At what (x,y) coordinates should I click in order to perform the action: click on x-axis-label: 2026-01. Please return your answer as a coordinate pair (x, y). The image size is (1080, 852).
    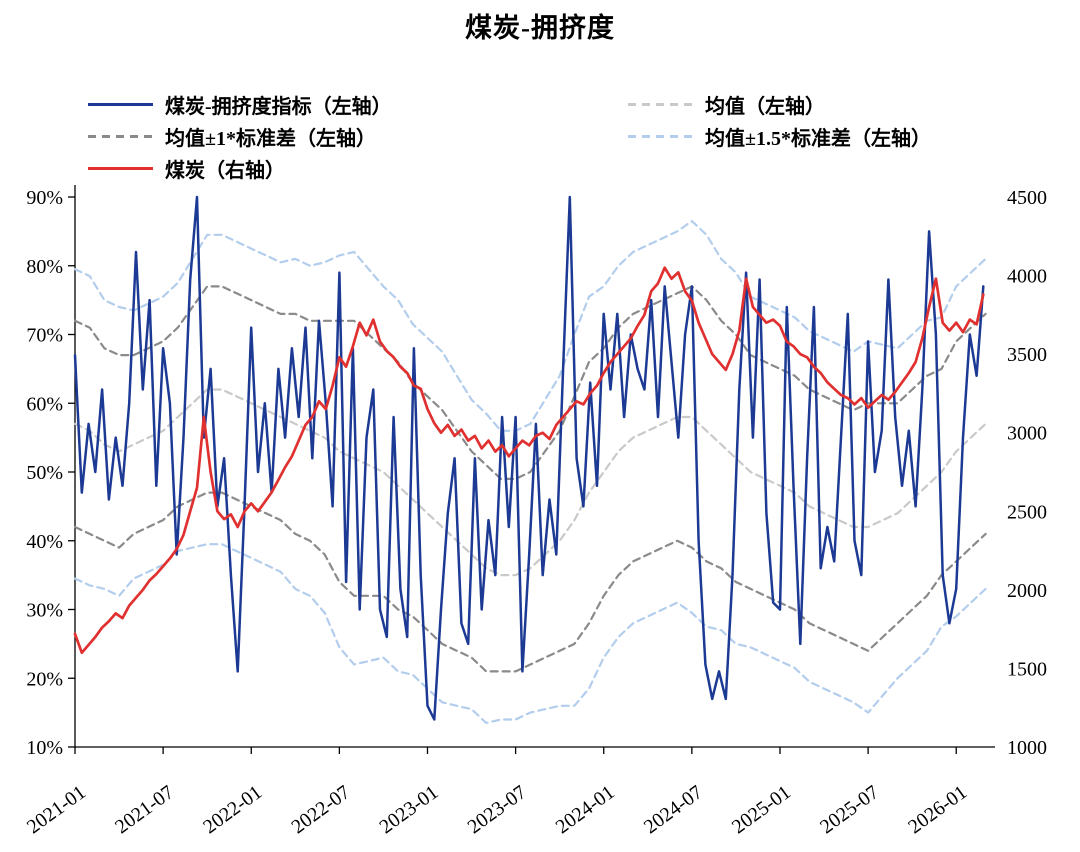
    Looking at the image, I should click on (937, 809).